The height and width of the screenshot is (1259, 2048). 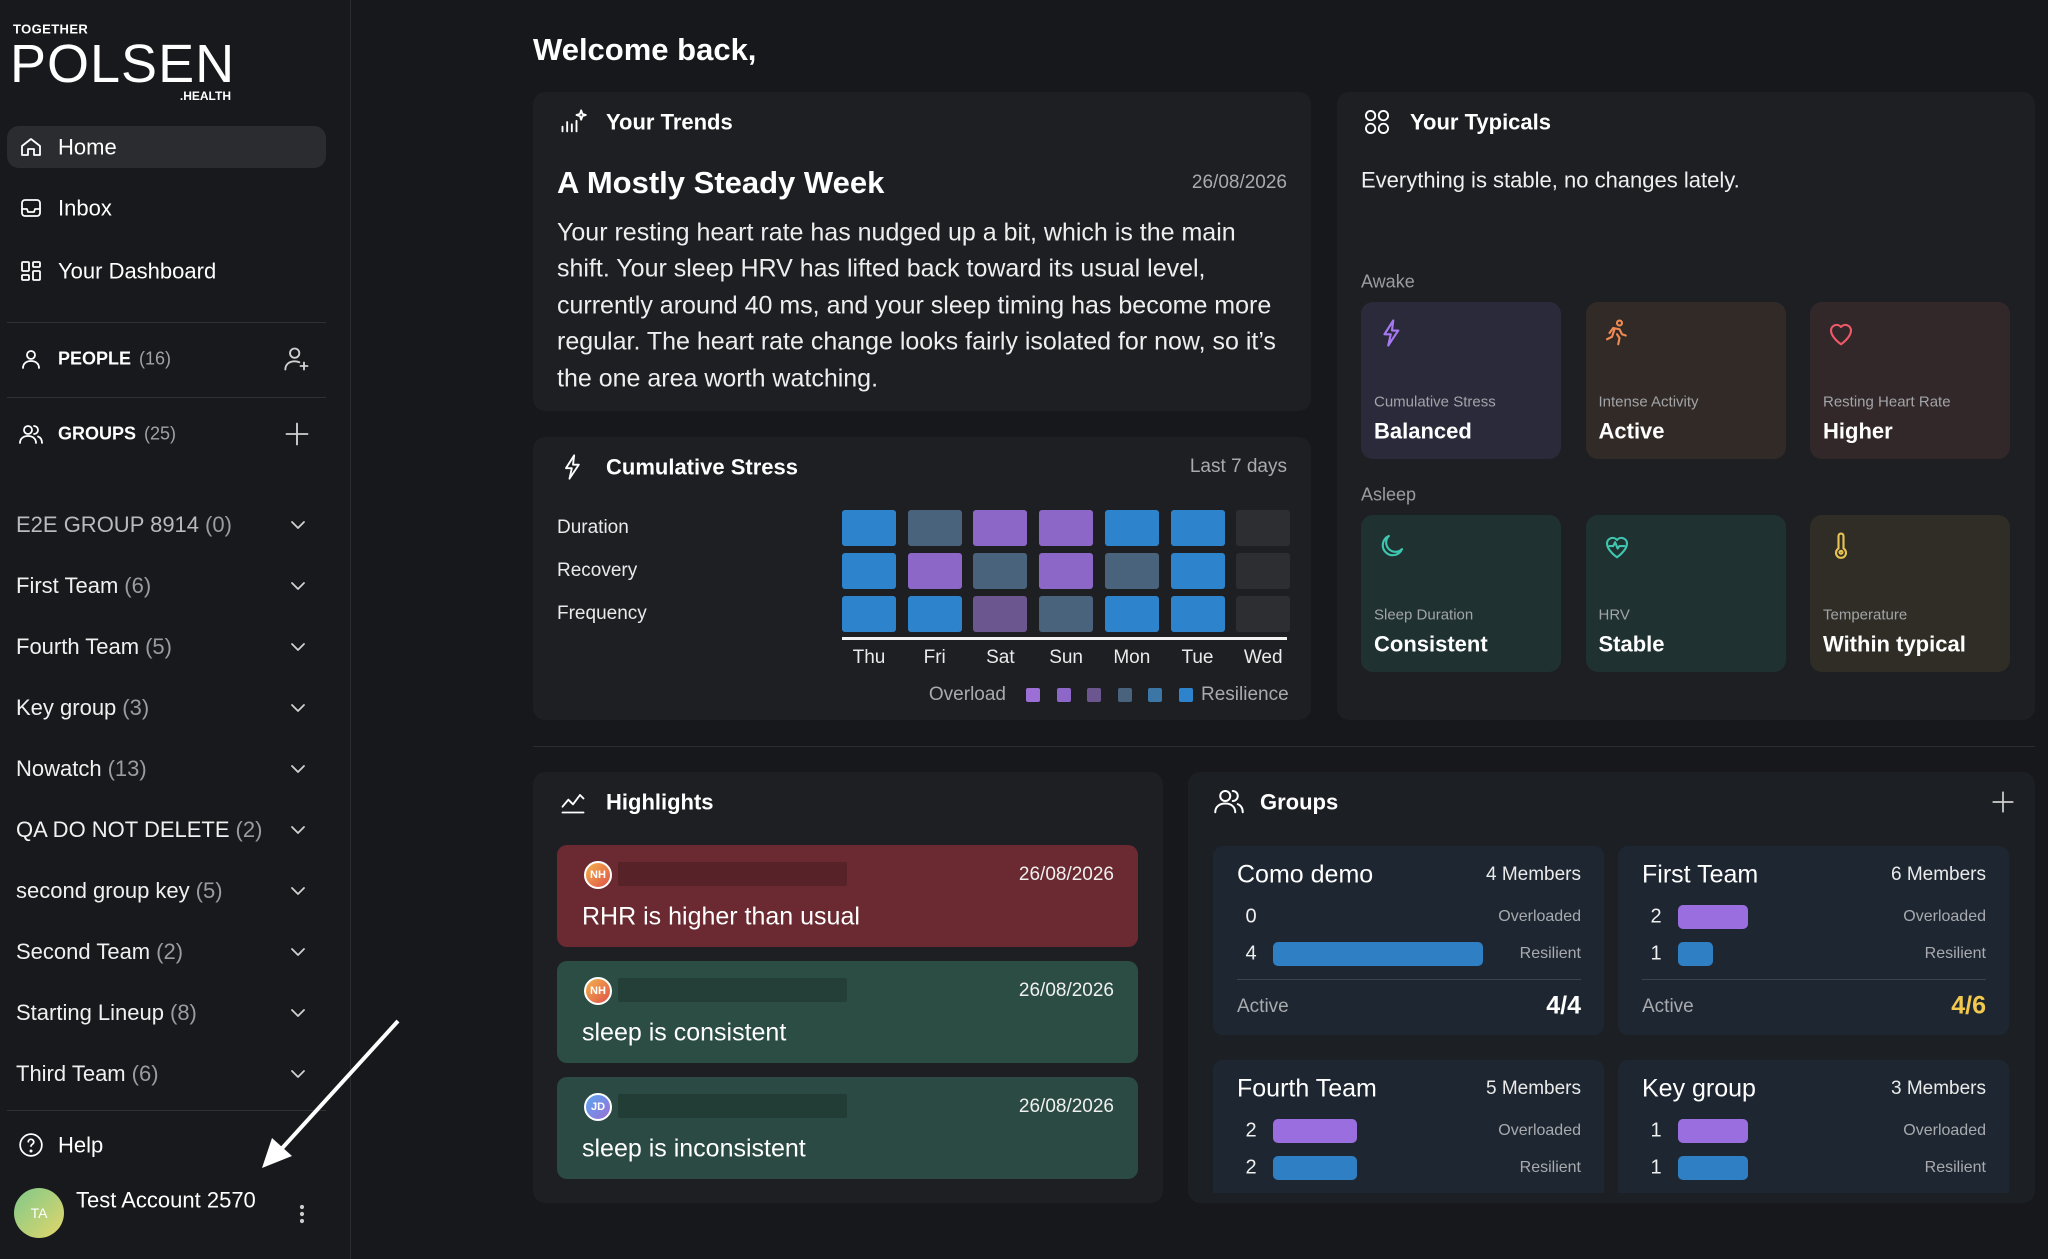 What do you see at coordinates (1423, 431) in the screenshot?
I see `tile-value: Balanced` at bounding box center [1423, 431].